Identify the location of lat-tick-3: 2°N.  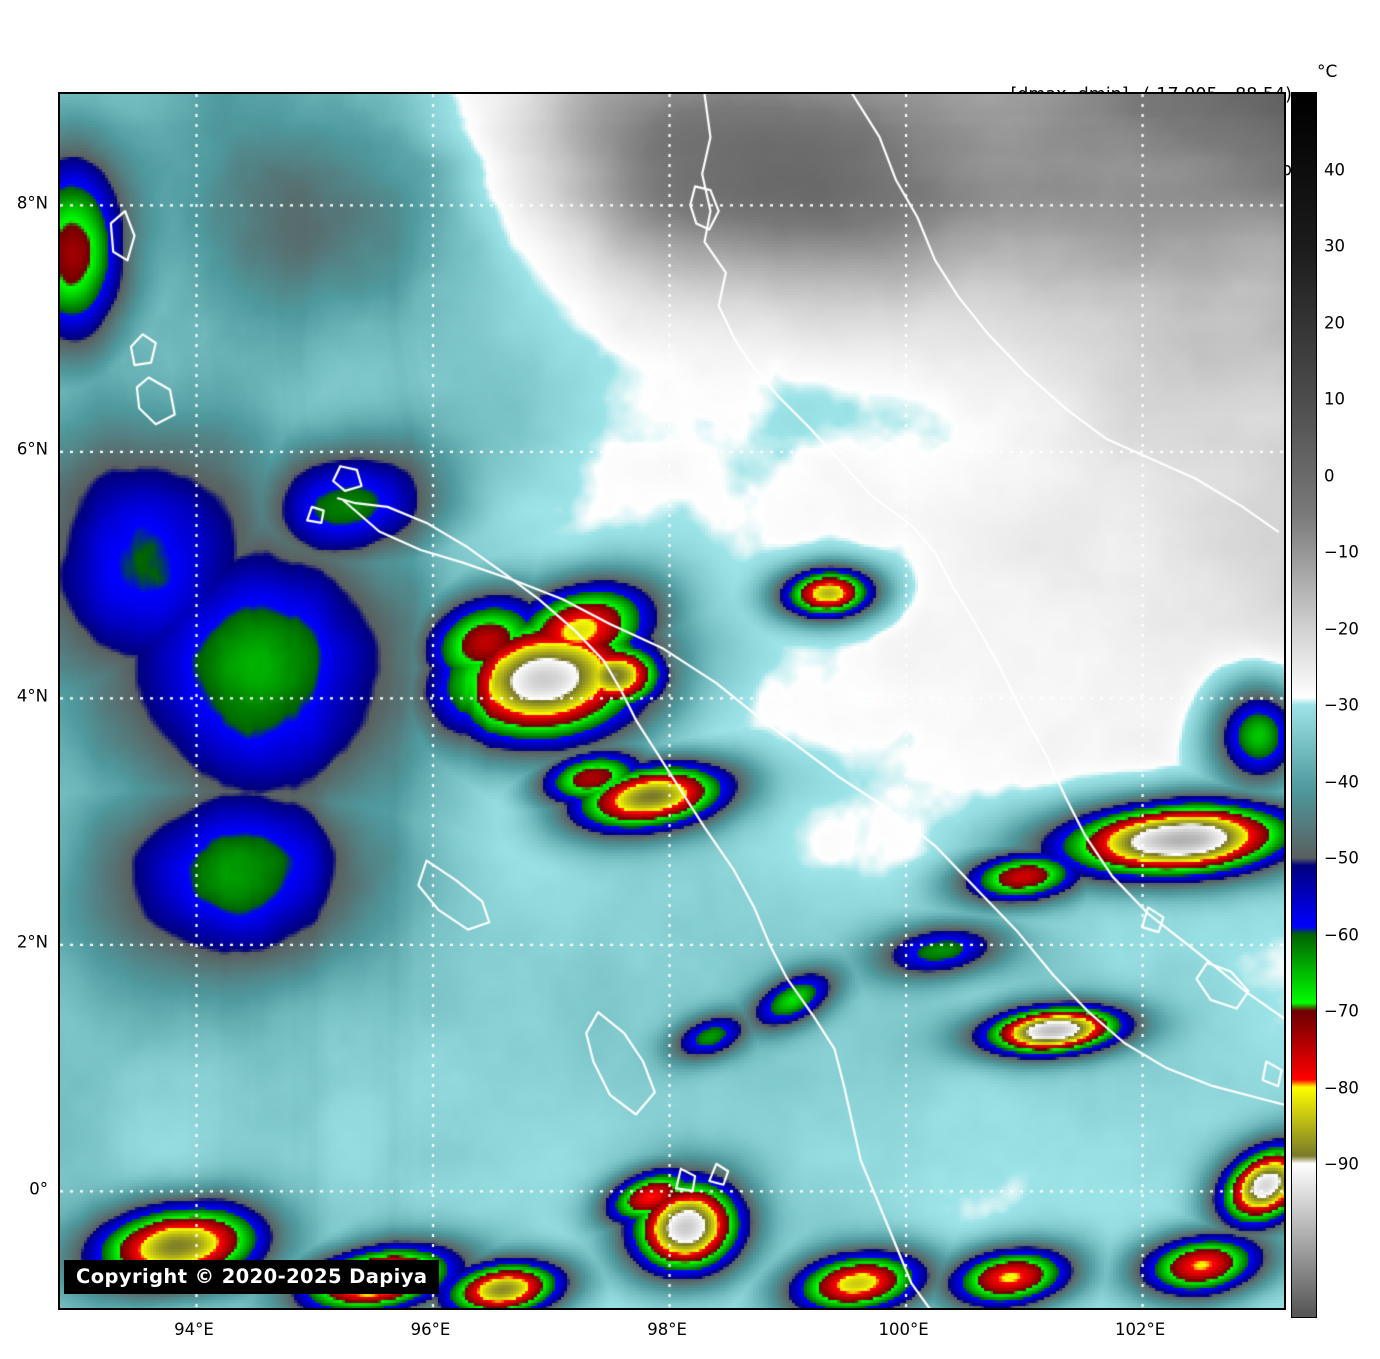
(32, 942).